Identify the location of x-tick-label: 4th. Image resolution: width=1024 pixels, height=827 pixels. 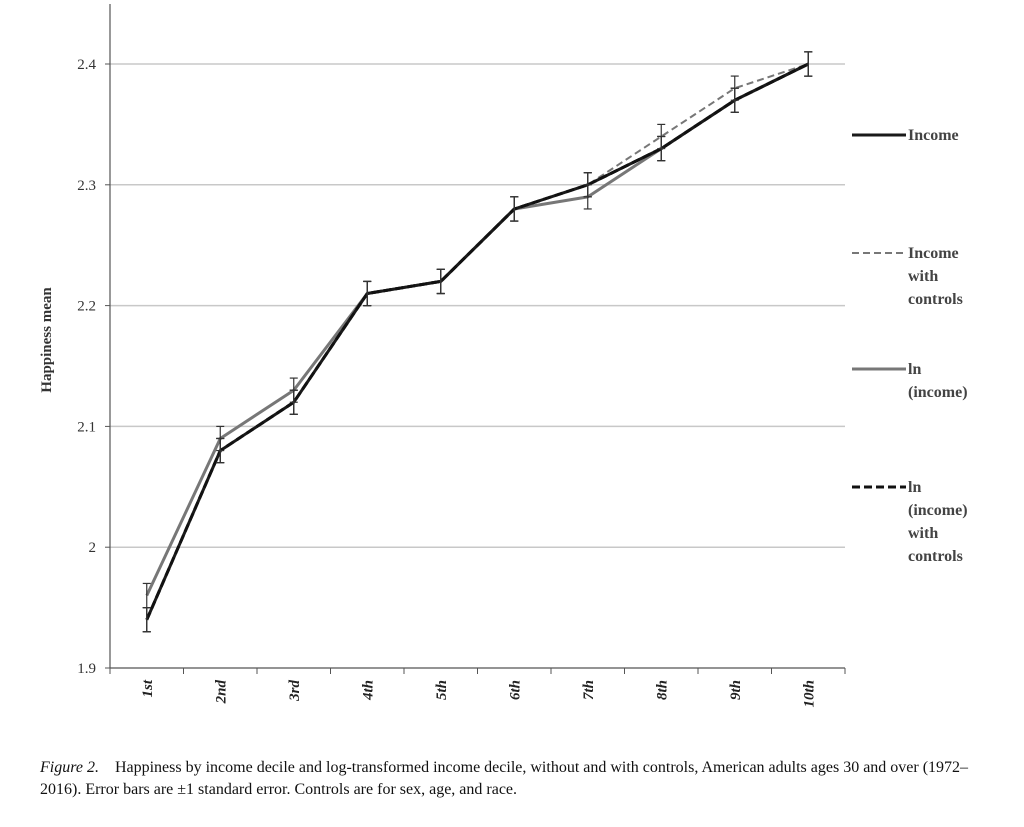
(368, 690).